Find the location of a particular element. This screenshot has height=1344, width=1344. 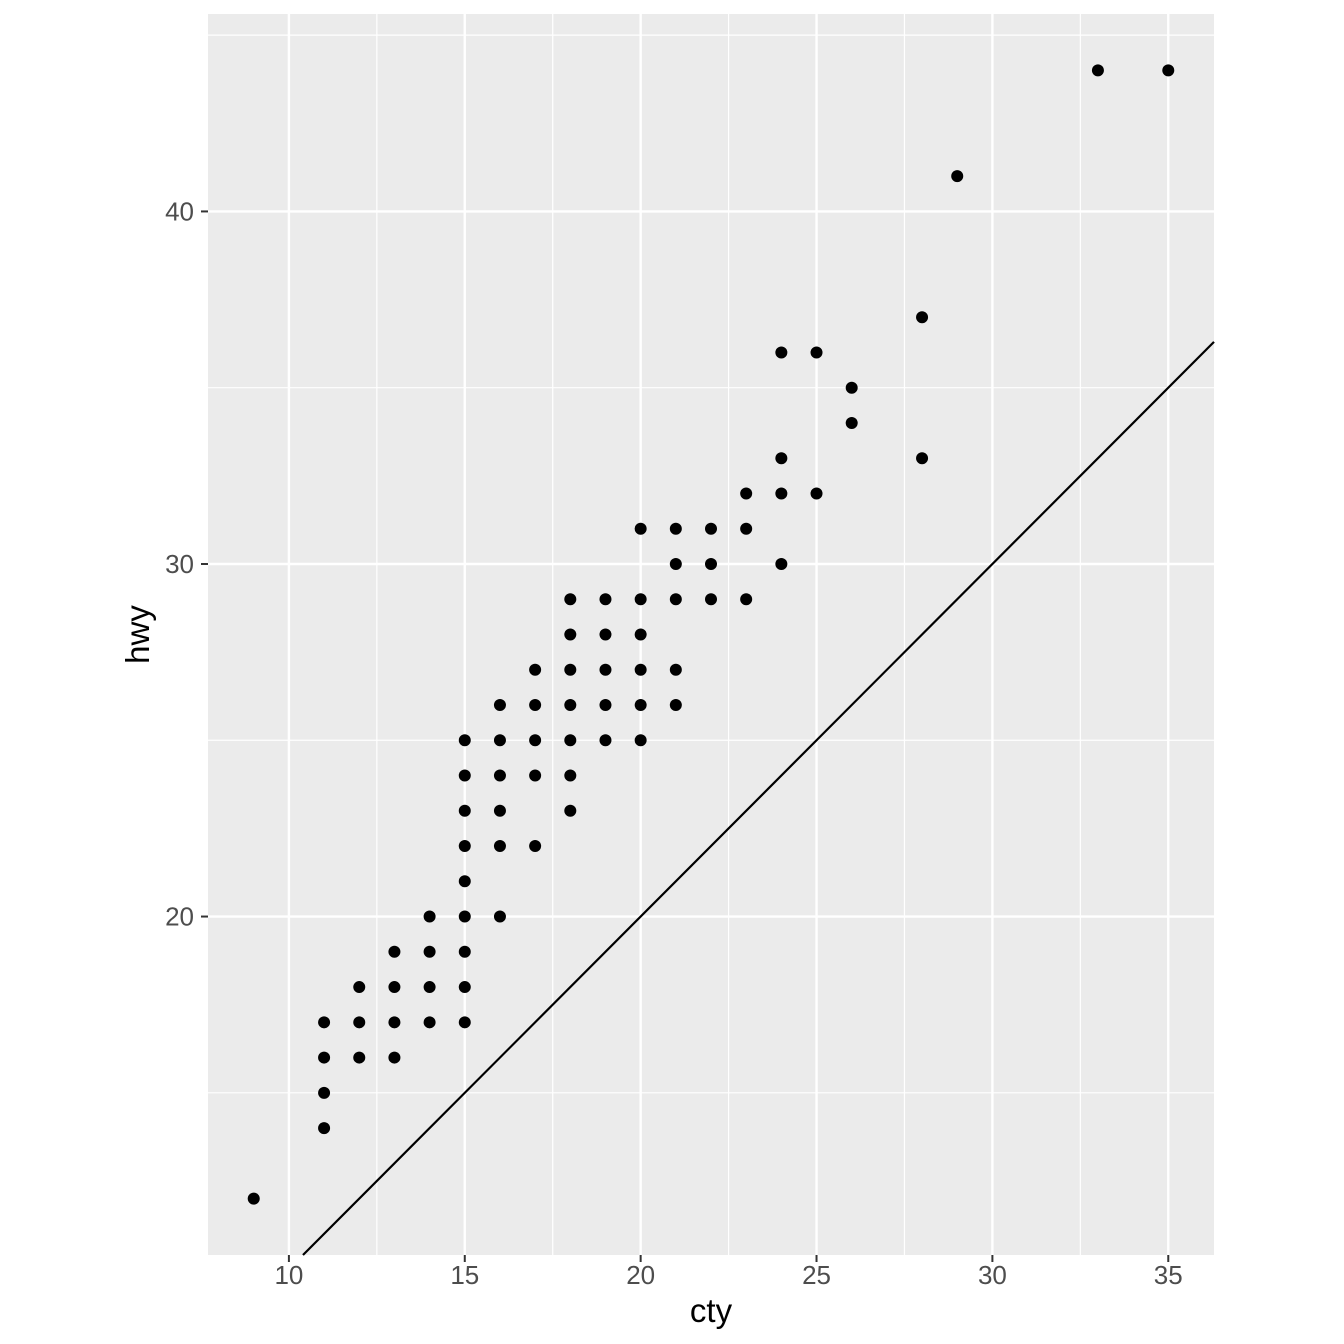

x-tick-label: 35 is located at coordinates (1168, 1275).